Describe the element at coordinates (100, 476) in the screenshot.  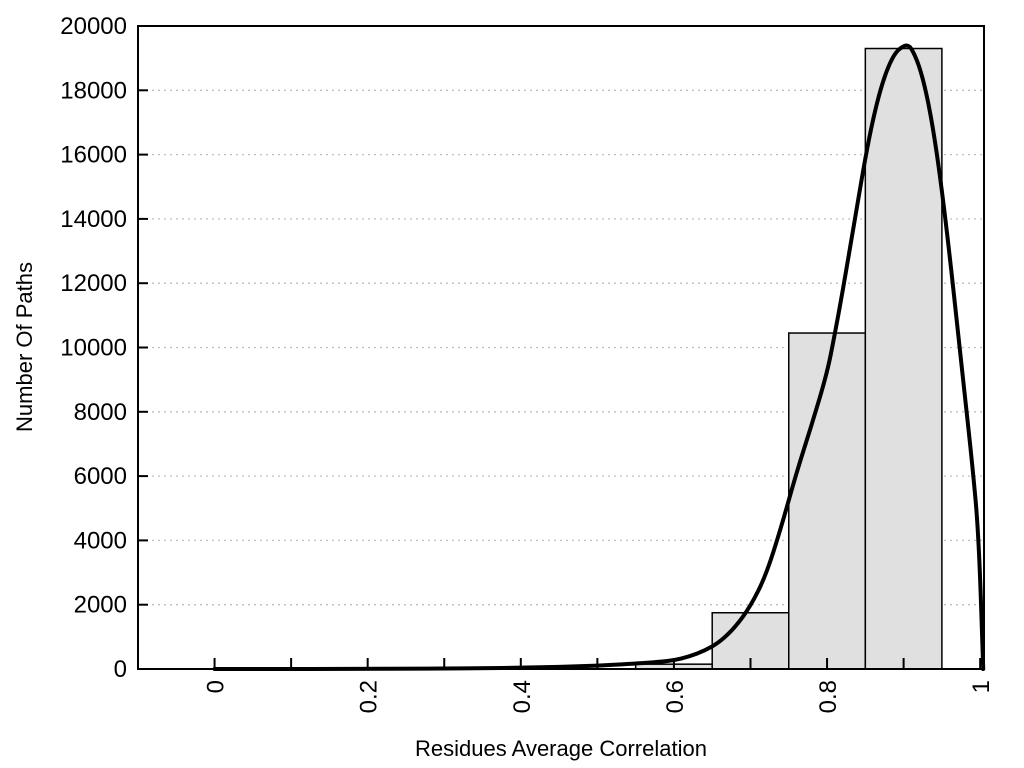
I see `y-tick-label: 6000` at that location.